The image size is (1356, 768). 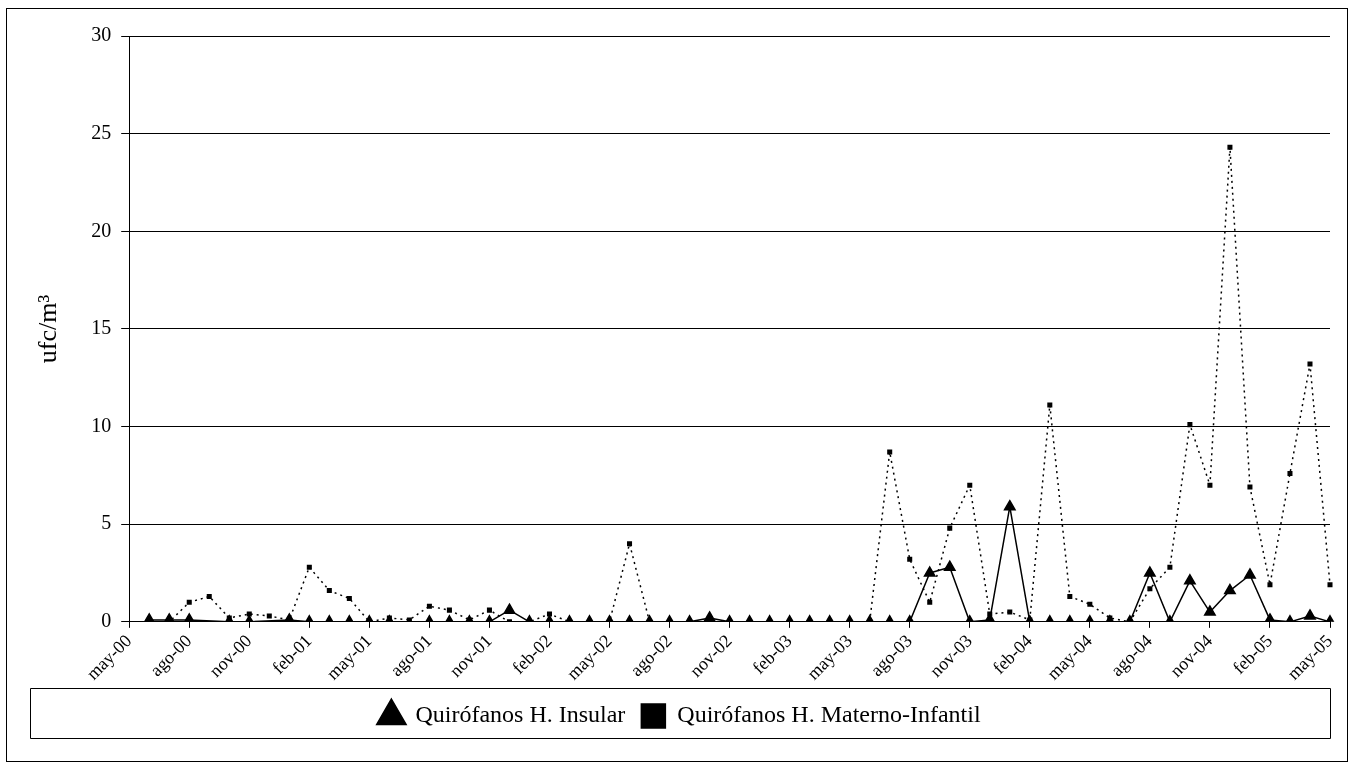 I want to click on y-tick-label: 15, so click(x=101, y=327).